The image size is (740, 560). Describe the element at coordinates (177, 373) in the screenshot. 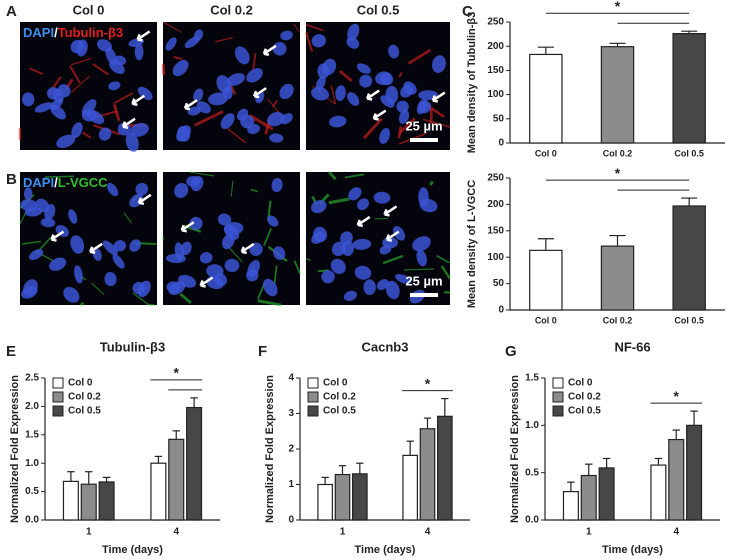

I see `significance-marker: *` at that location.